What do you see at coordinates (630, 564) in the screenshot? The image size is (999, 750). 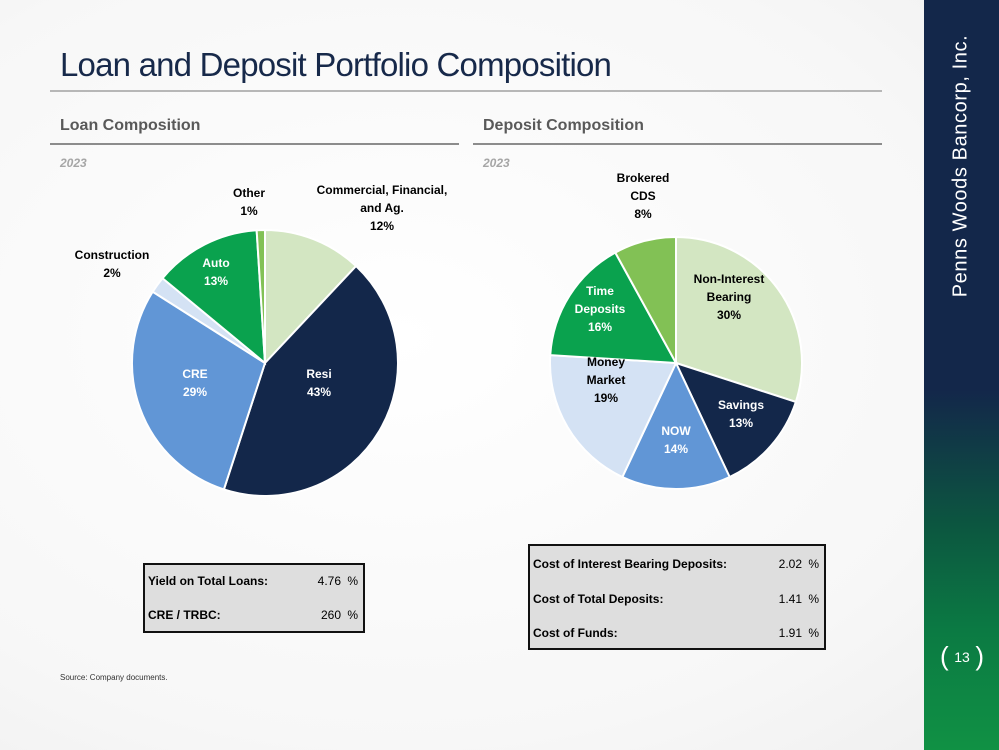 I see `metric-label: Cost of Interest Bearing Deposits:` at bounding box center [630, 564].